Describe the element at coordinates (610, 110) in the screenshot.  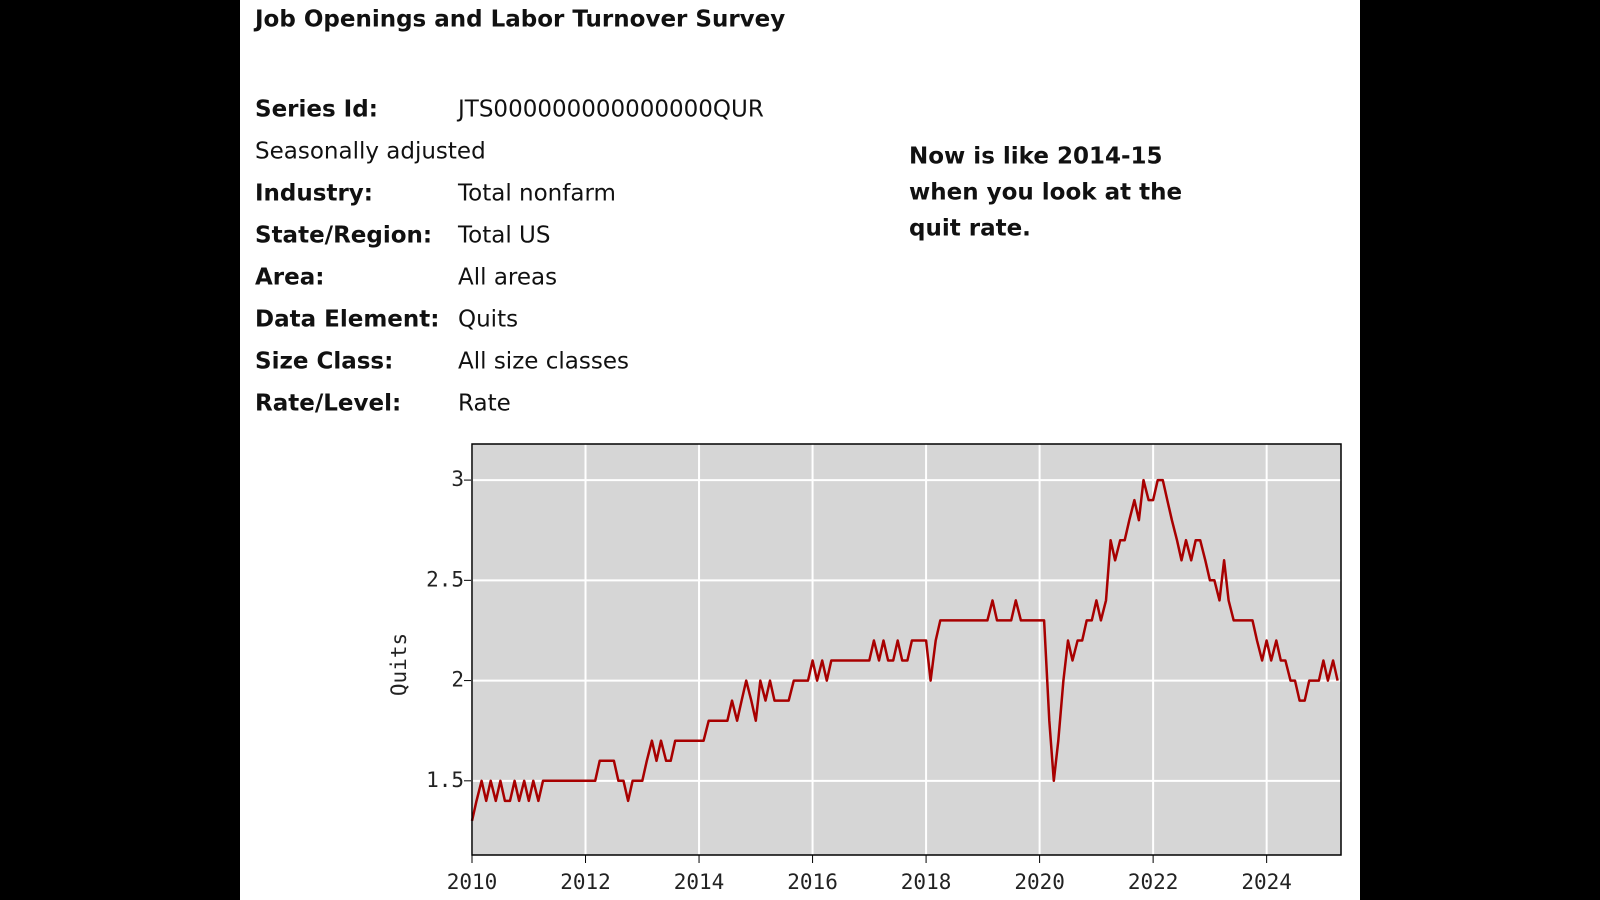
I see `field-value: JTS000000000000000QUR` at that location.